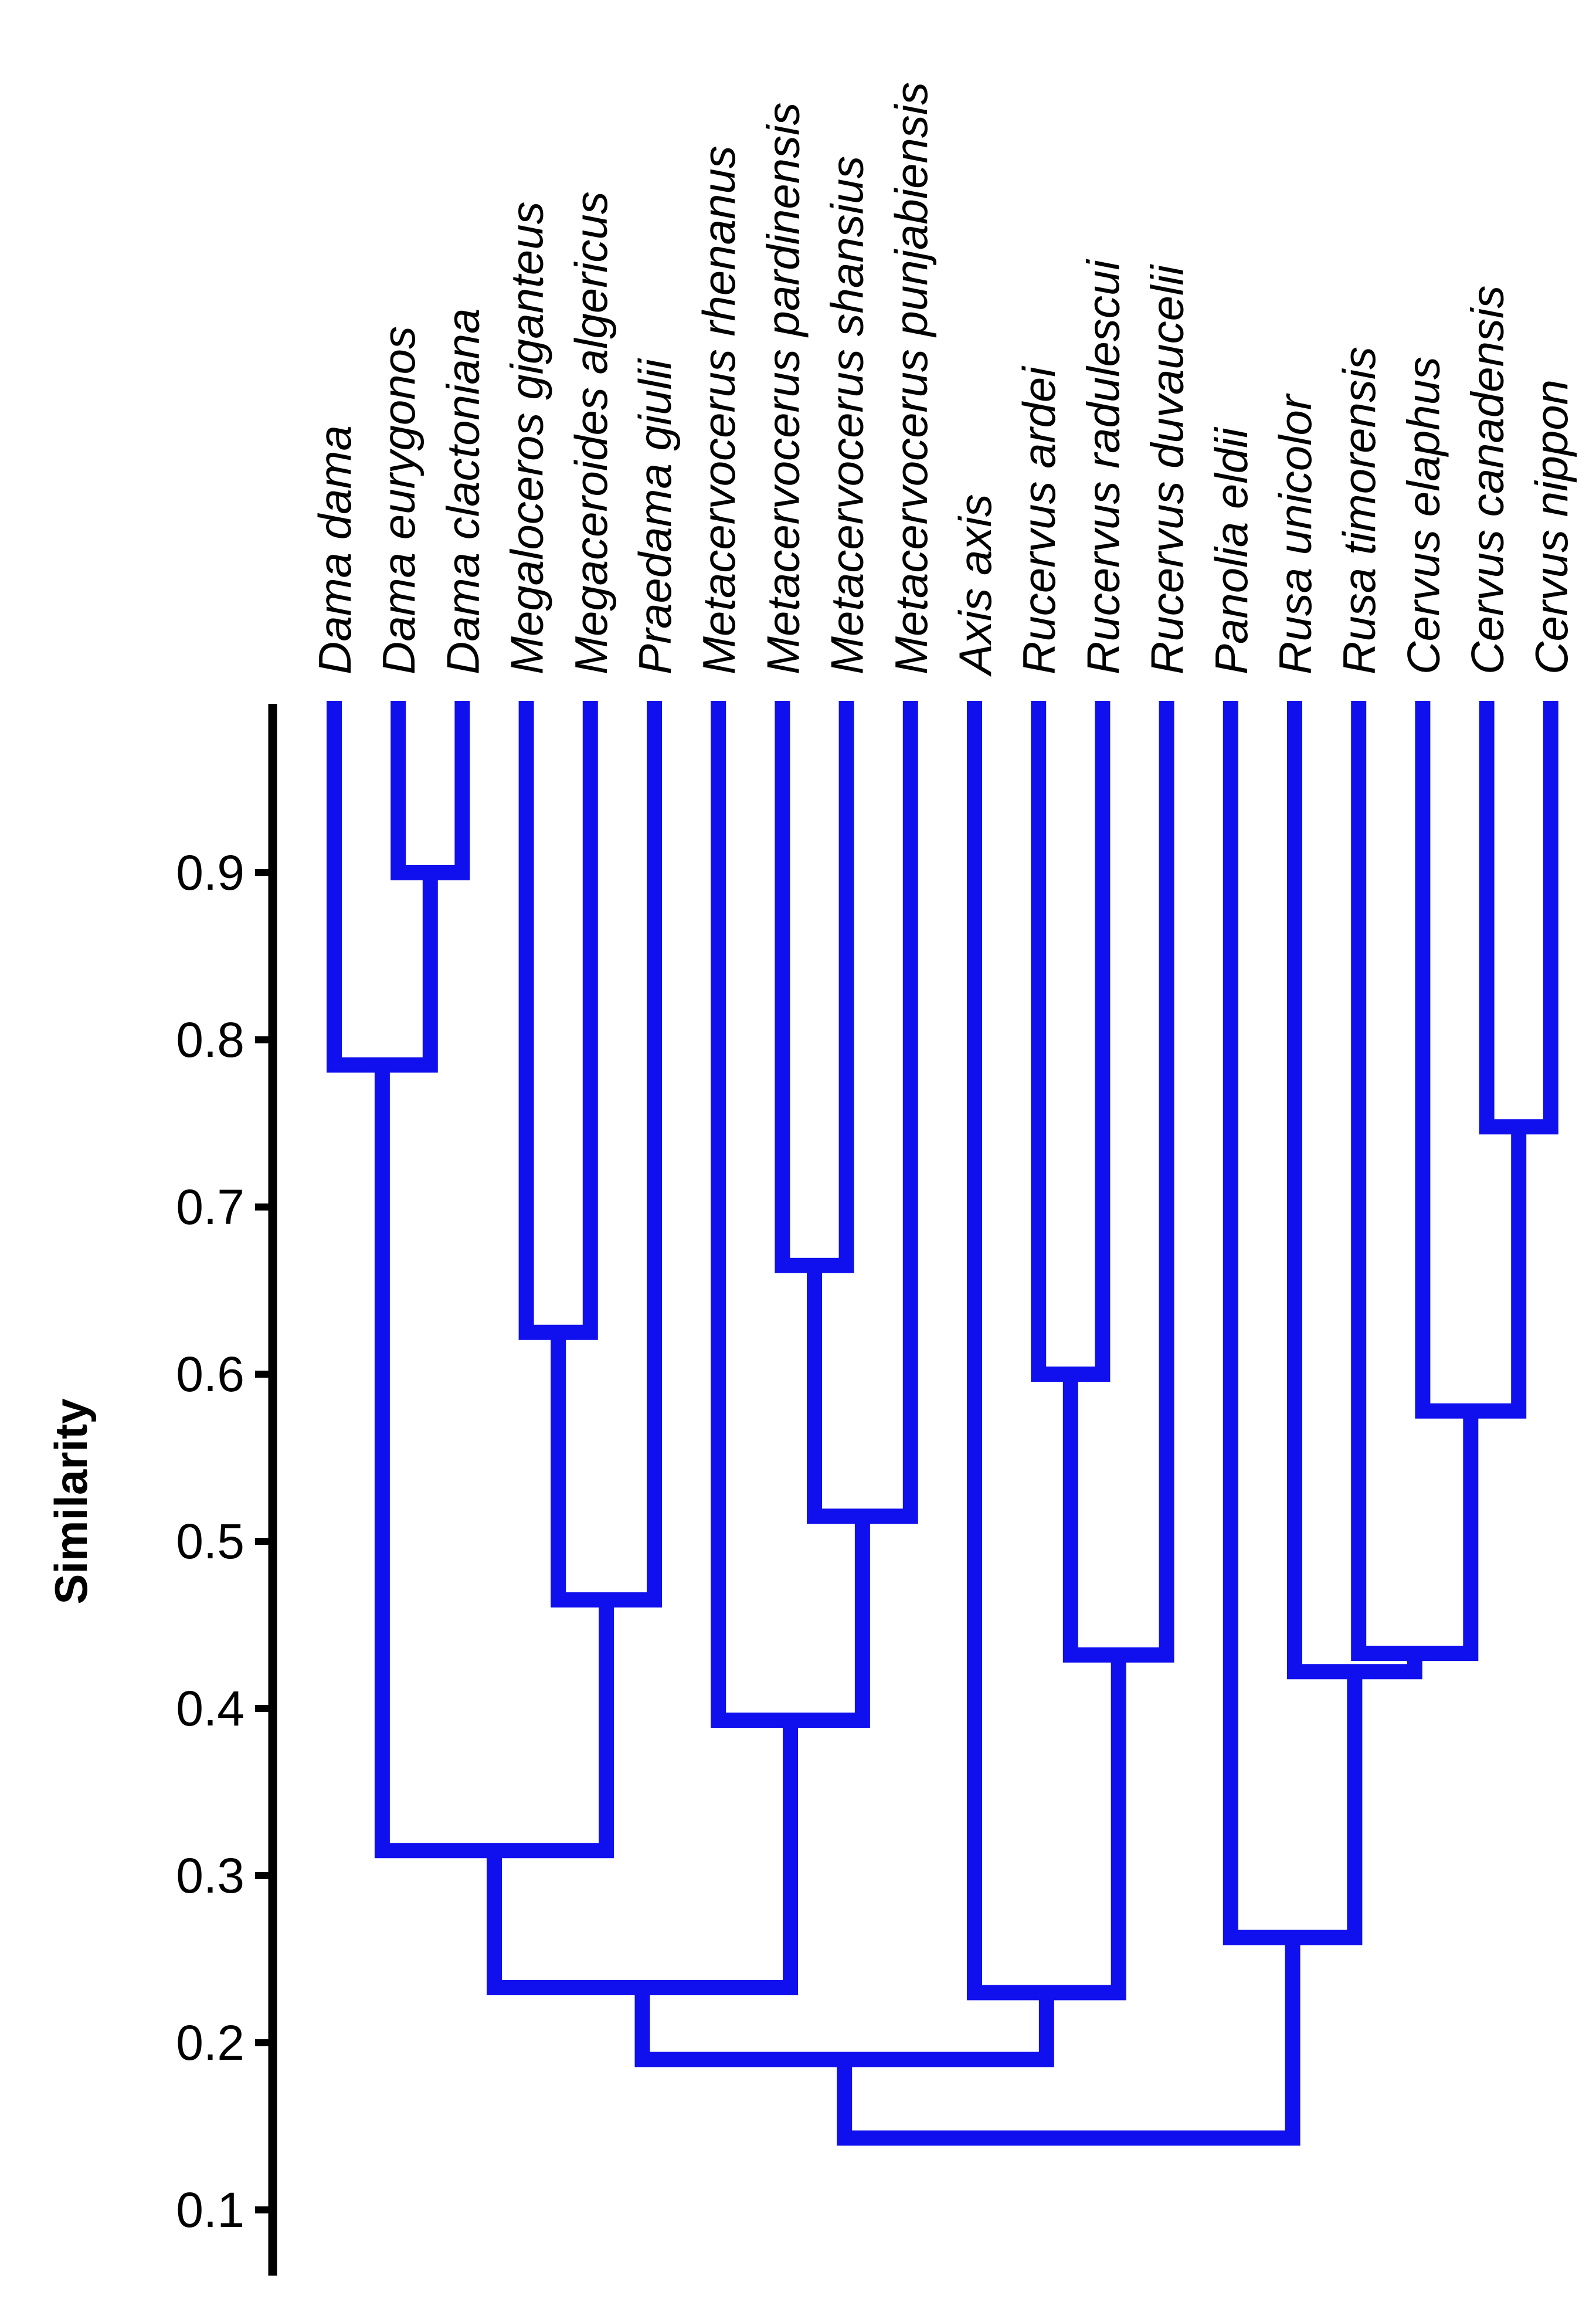  Describe the element at coordinates (1552, 526) in the screenshot. I see `taxon-label: Cervus nippon` at that location.